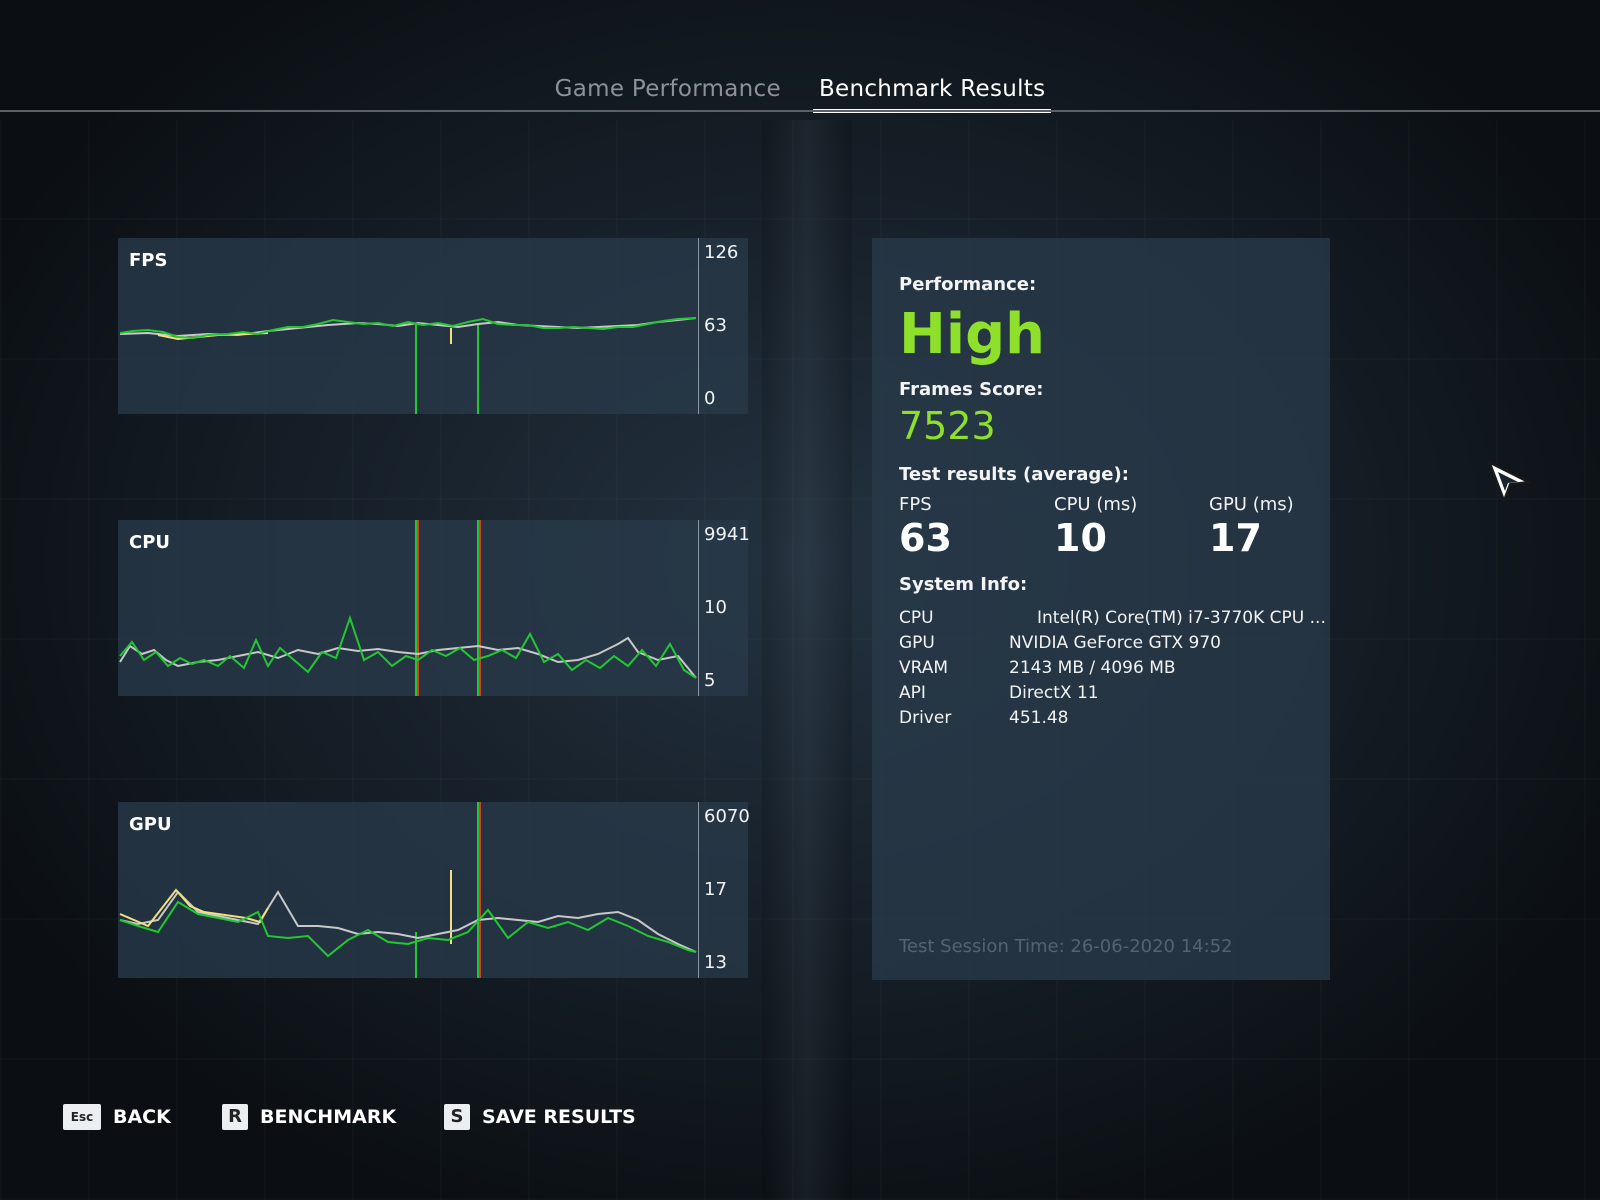  Describe the element at coordinates (912, 693) in the screenshot. I see `sysinfo-api-key: API` at that location.